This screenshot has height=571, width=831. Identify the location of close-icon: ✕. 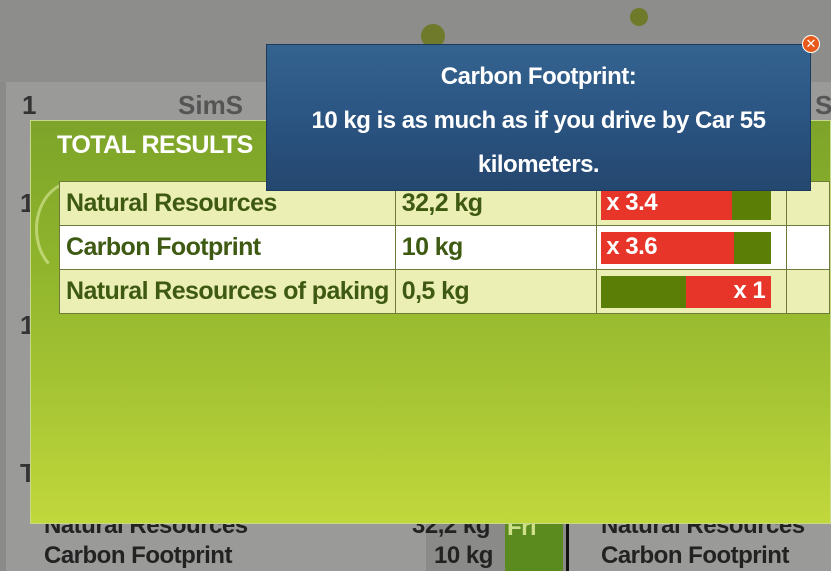
(811, 44).